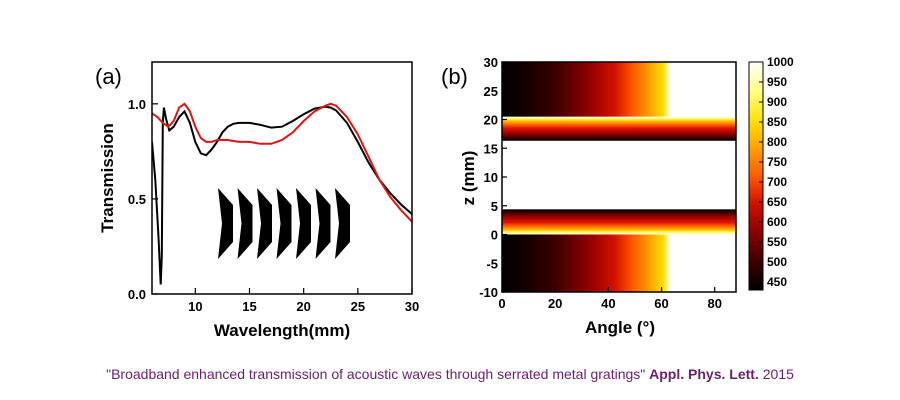 This screenshot has width=900, height=400. I want to click on colorbar-tick-label: 950, so click(777, 82).